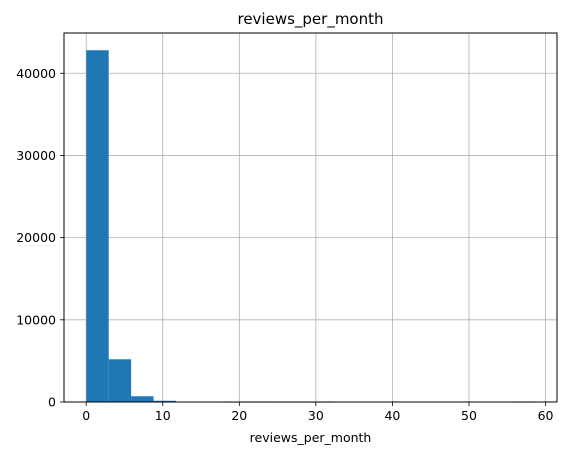 Image resolution: width=569 pixels, height=455 pixels. What do you see at coordinates (310, 19) in the screenshot?
I see `chart-title: reviews_per_month` at bounding box center [310, 19].